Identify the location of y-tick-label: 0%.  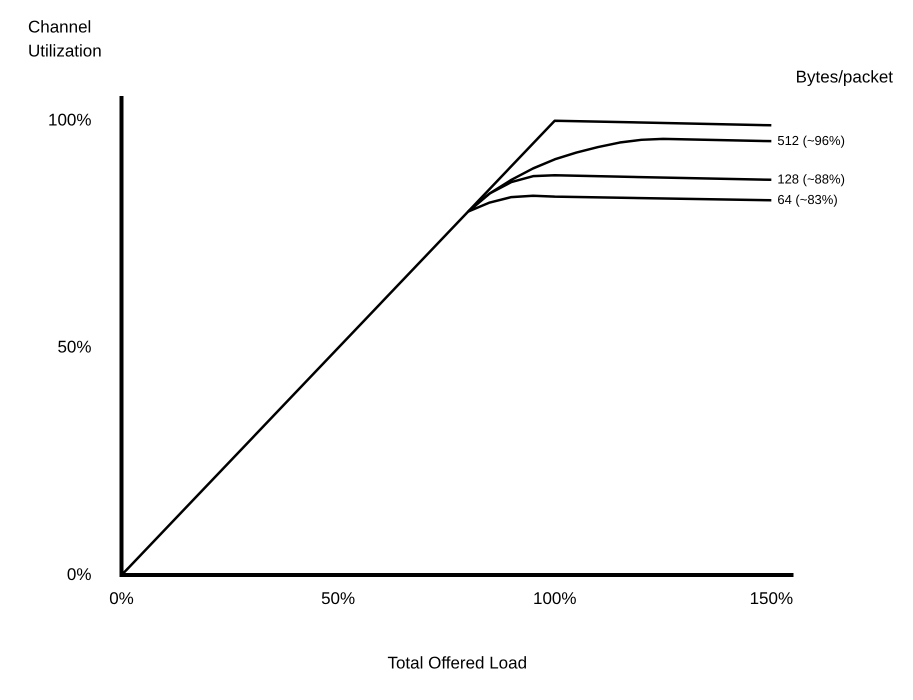
(79, 574).